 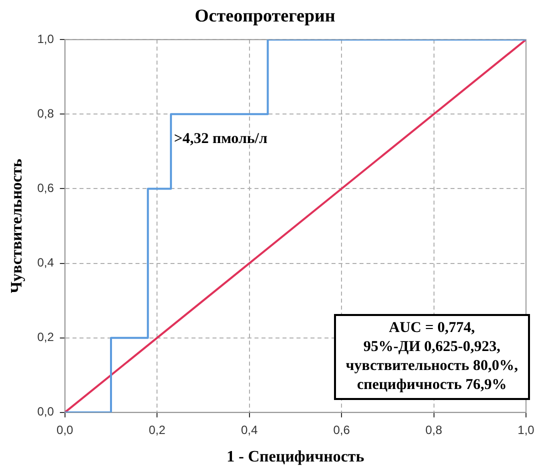 I want to click on x-tick-label: 0,4, so click(x=249, y=429).